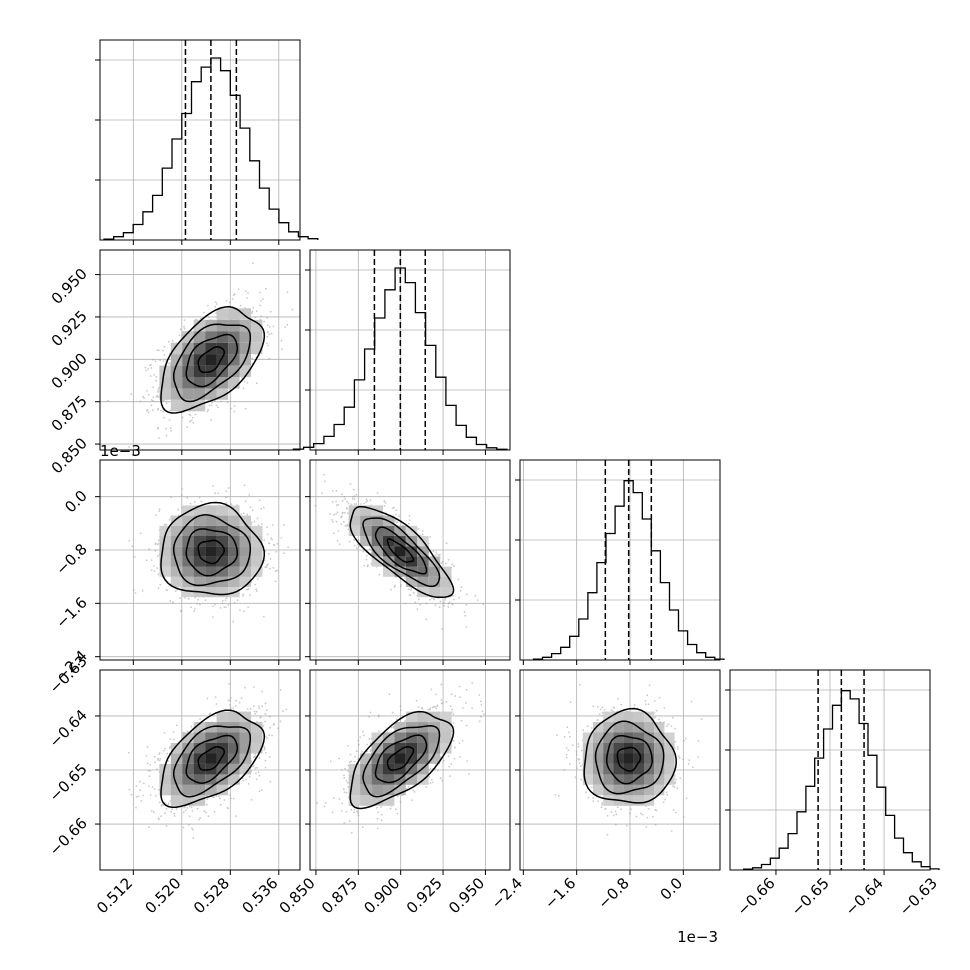  I want to click on x-tick-label: 0.0, so click(672, 889).